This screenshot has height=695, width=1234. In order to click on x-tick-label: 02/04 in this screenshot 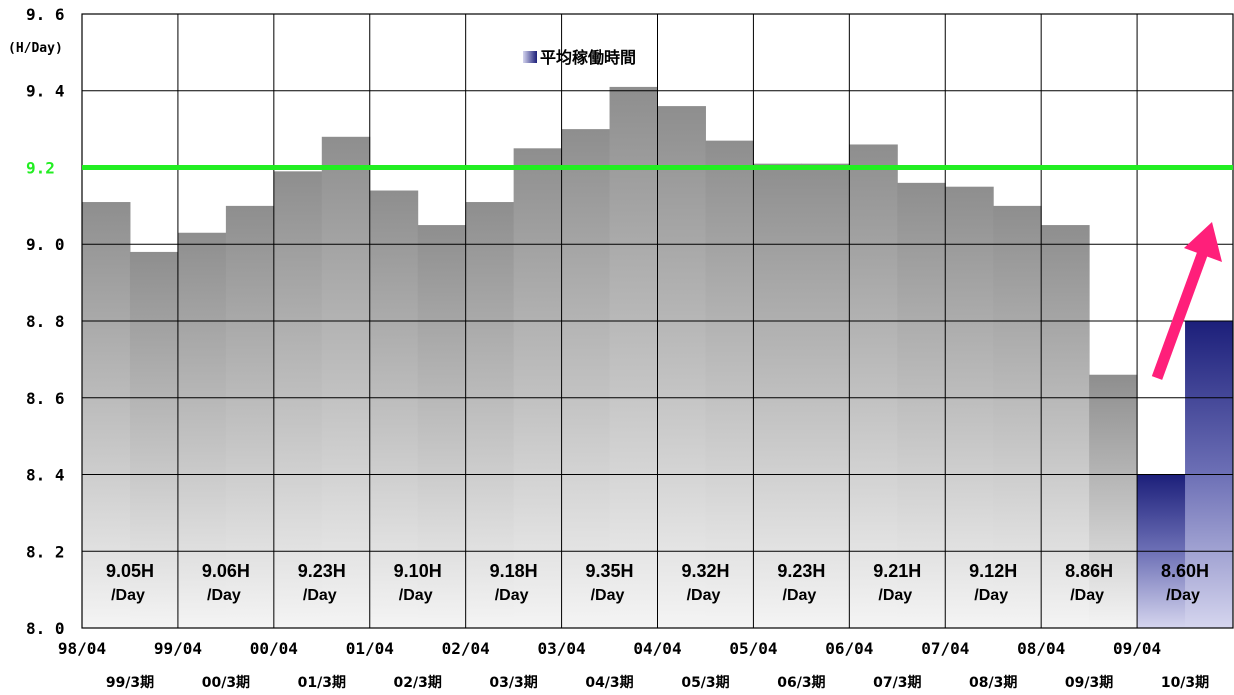, I will do `click(466, 648)`.